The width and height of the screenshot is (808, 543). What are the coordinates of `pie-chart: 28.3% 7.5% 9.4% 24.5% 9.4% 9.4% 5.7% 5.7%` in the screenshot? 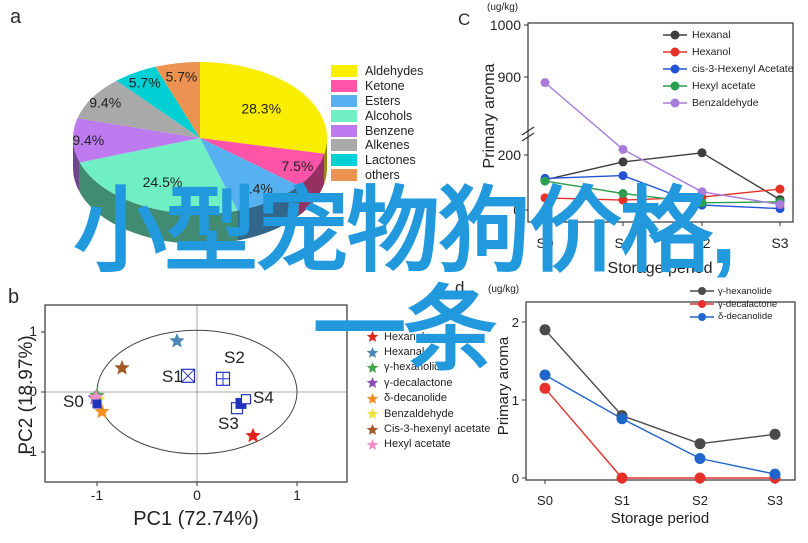 It's located at (199, 152).